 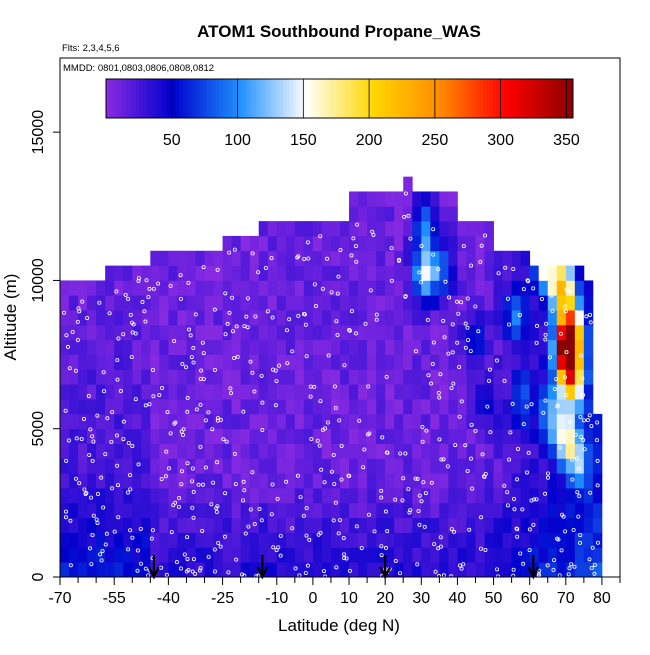 What do you see at coordinates (312, 598) in the screenshot?
I see `x-tick-label: 0` at bounding box center [312, 598].